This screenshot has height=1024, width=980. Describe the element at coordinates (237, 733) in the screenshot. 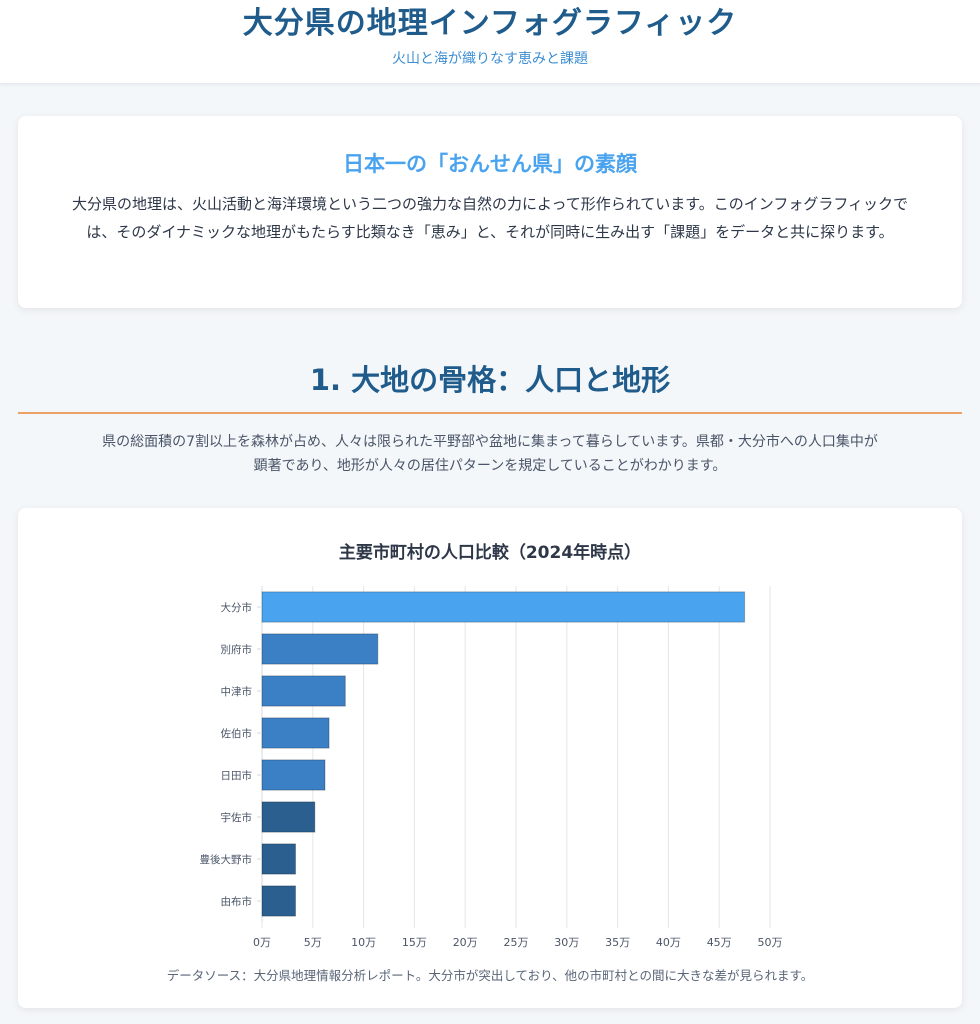

I see `category-label: 佐伯市` at that location.